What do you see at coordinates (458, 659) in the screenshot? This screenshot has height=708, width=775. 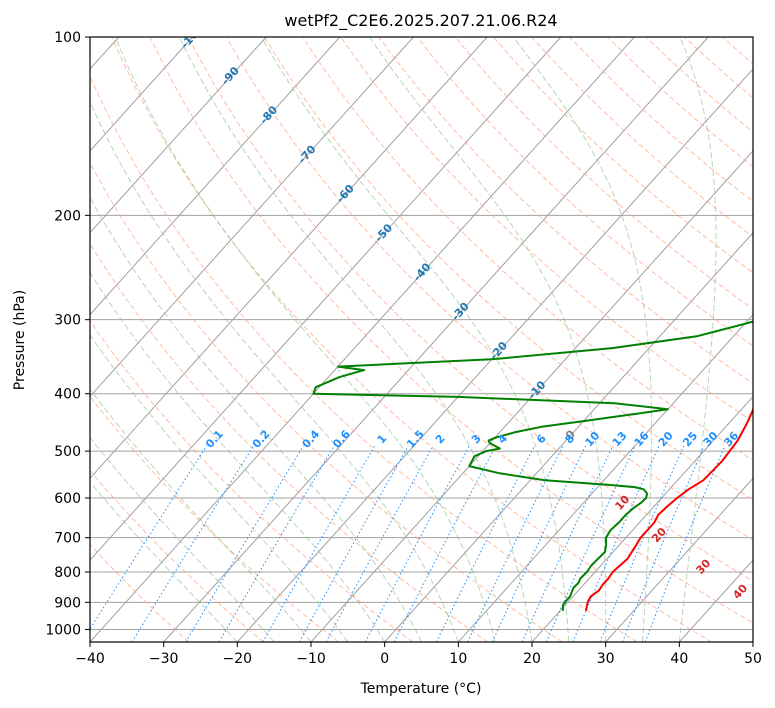 I see `x-tick-label: 10` at bounding box center [458, 659].